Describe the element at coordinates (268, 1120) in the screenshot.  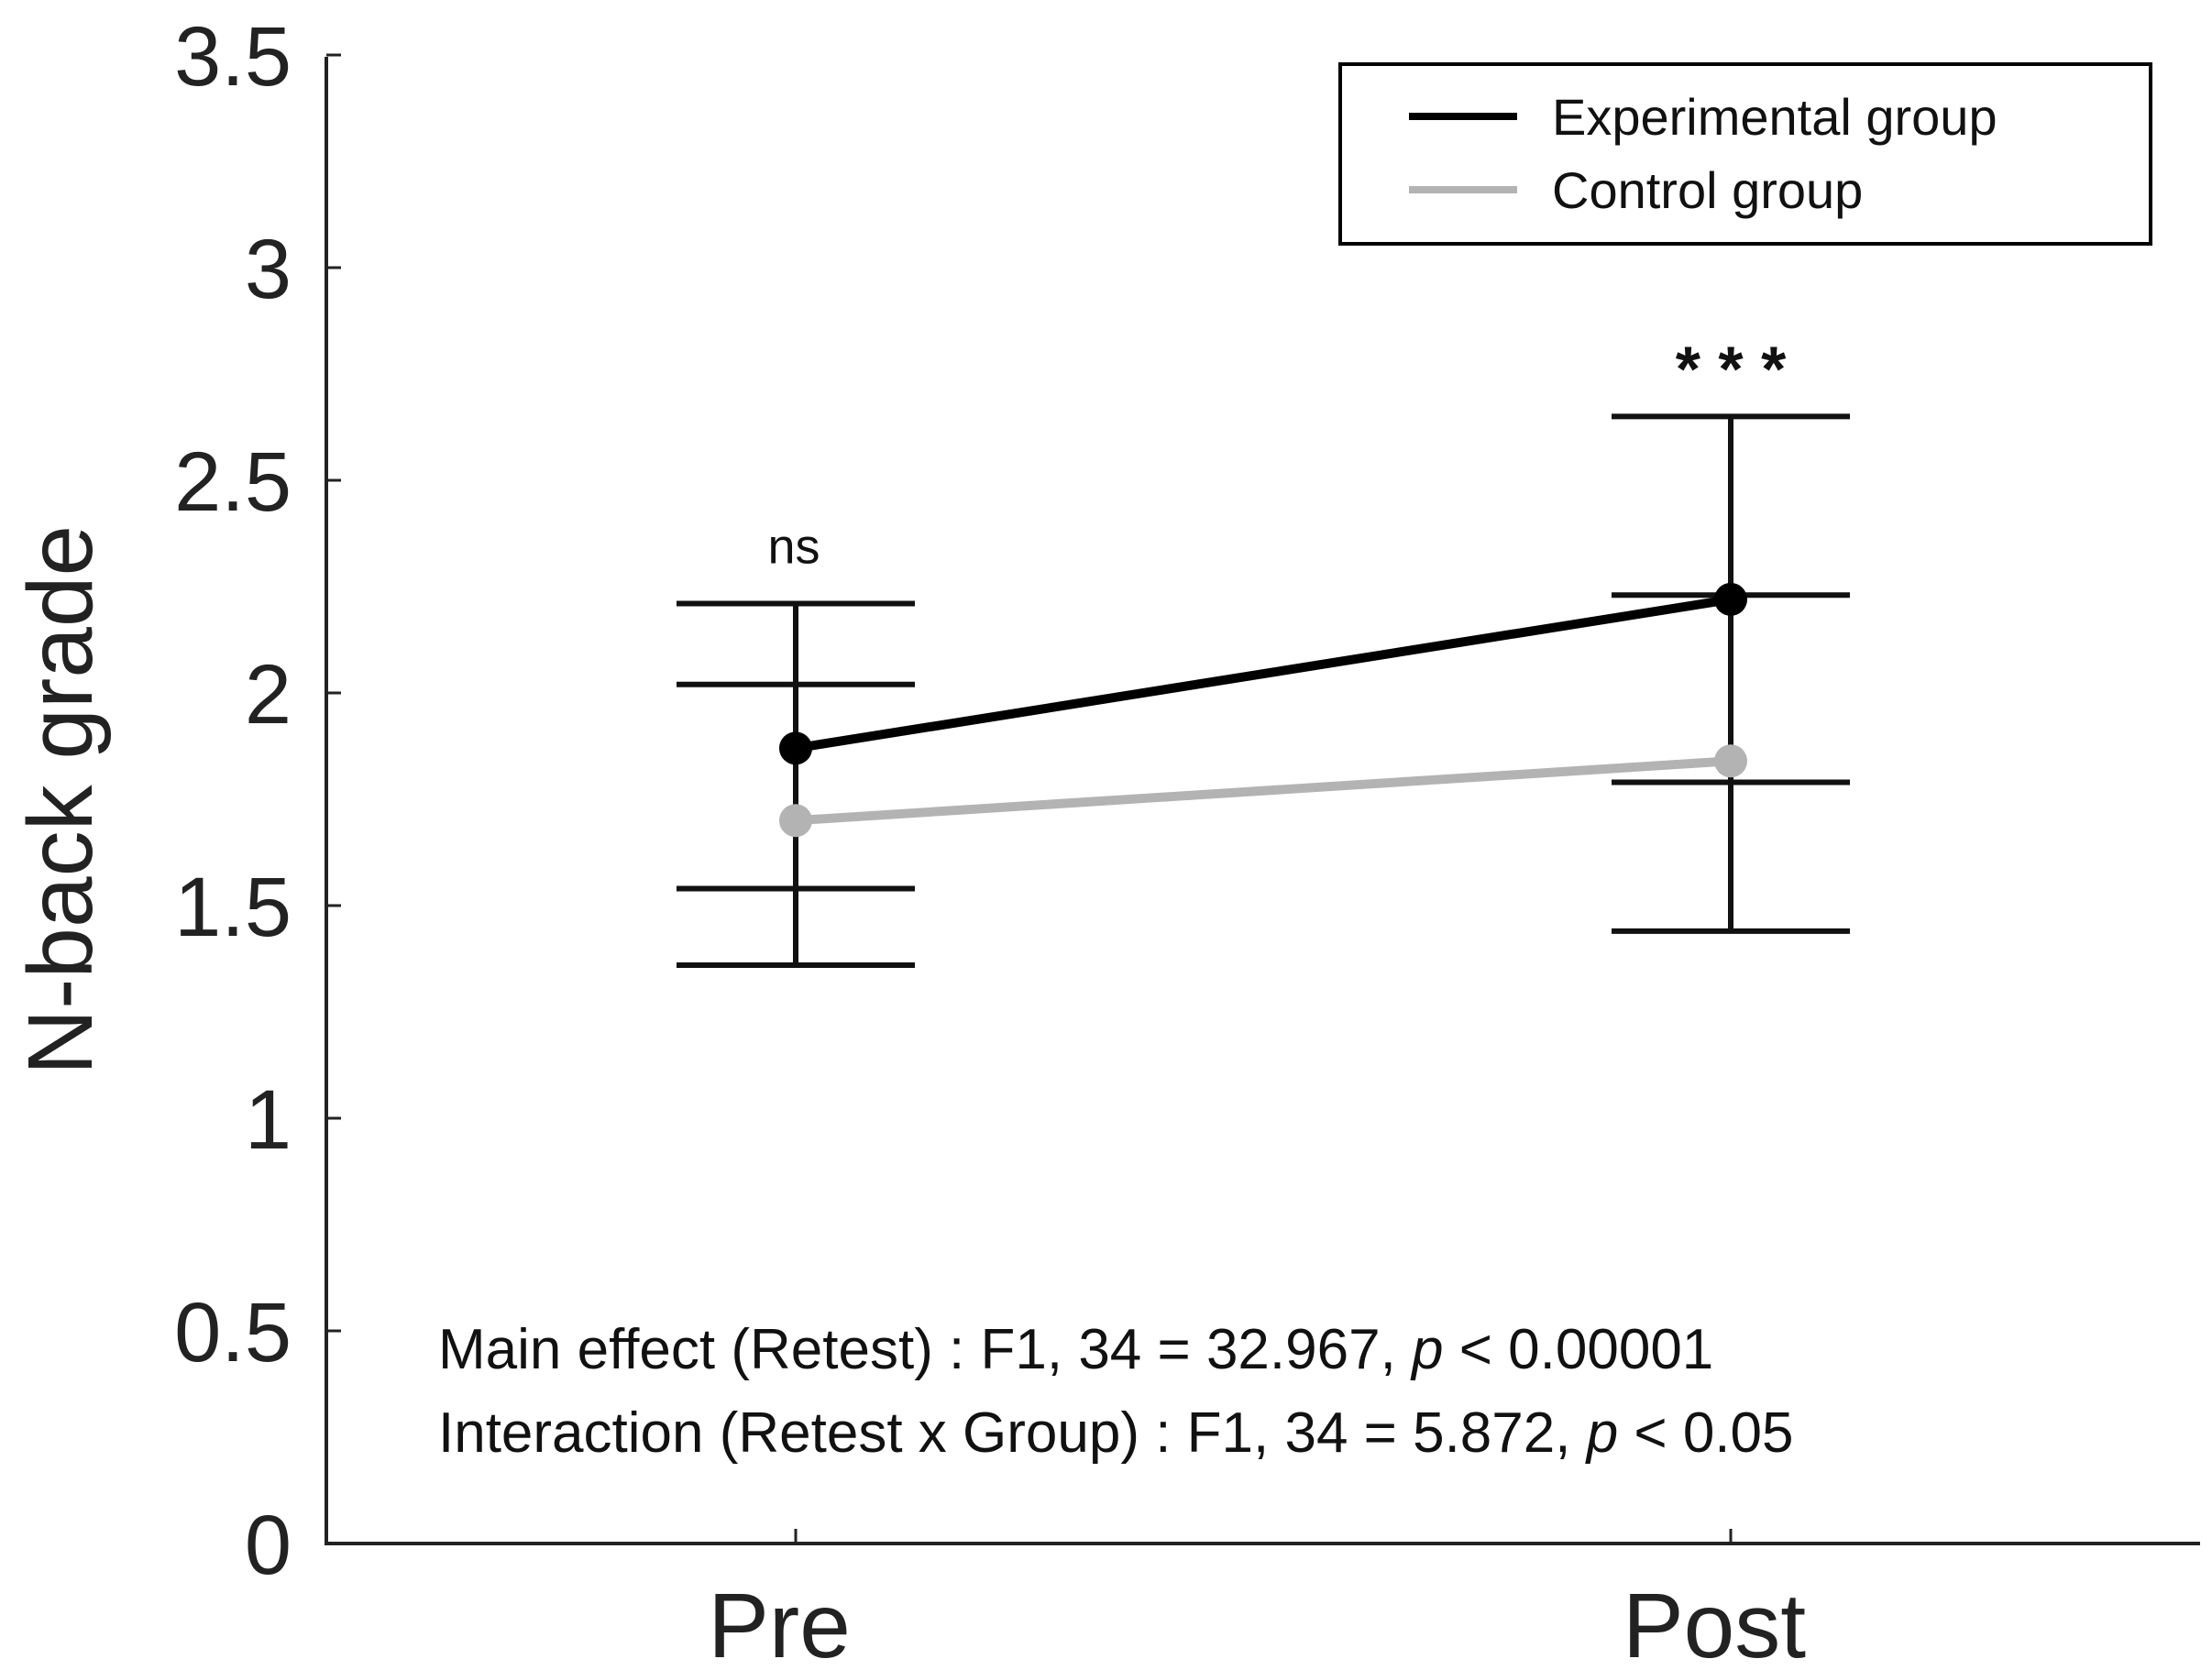
I see `y-tick-label: 1` at that location.